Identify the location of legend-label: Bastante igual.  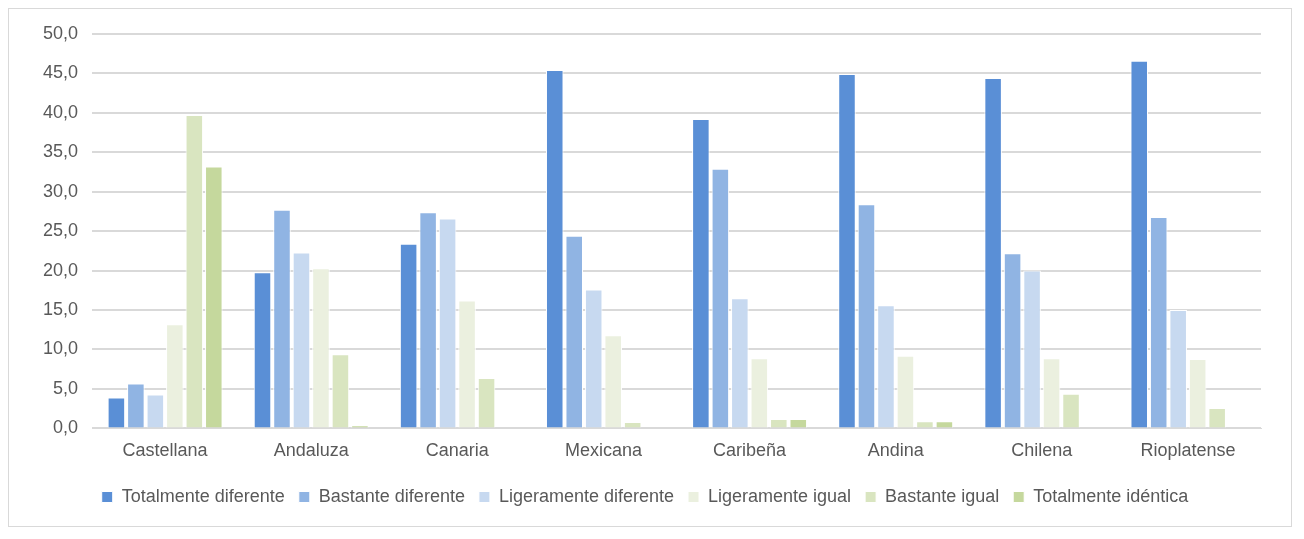
(942, 495).